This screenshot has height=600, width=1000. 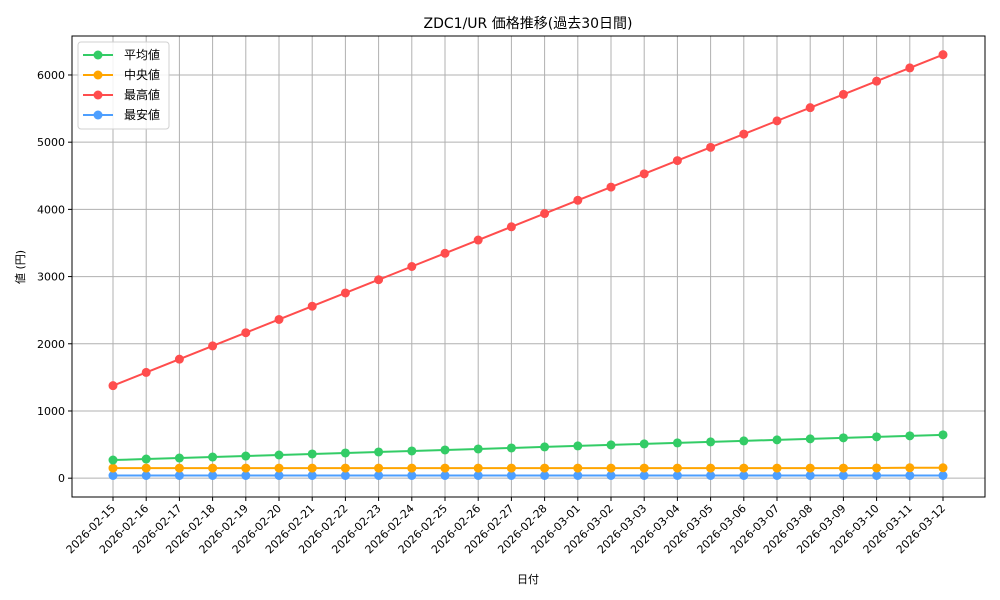 I want to click on x-axis-label: 日付, so click(x=528, y=579).